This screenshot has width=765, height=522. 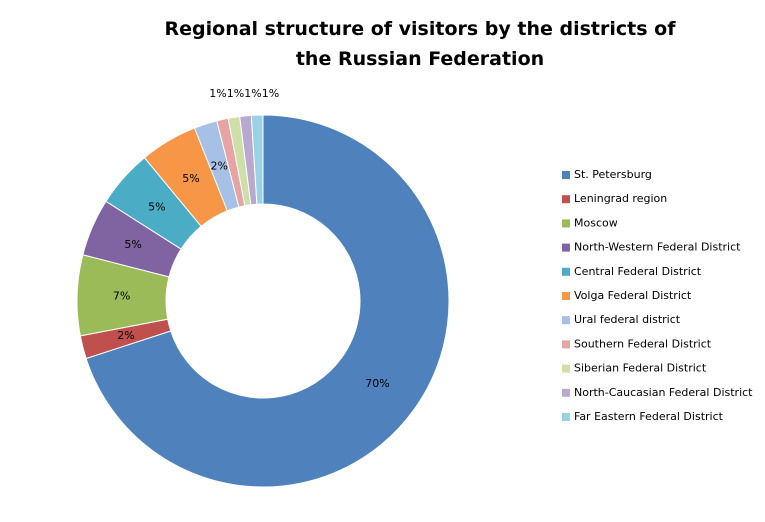 What do you see at coordinates (377, 383) in the screenshot?
I see `value-label: 70%` at bounding box center [377, 383].